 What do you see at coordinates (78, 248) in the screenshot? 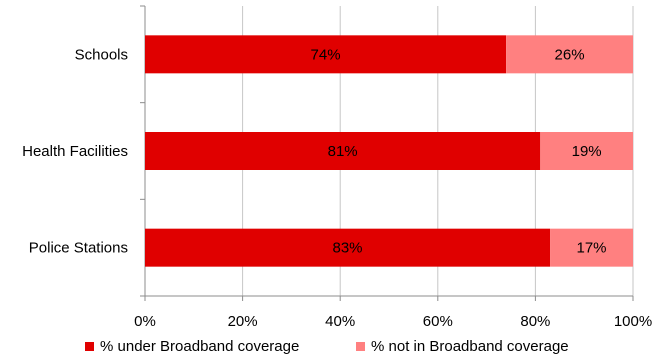
I see `category-label: Police Stations` at bounding box center [78, 248].